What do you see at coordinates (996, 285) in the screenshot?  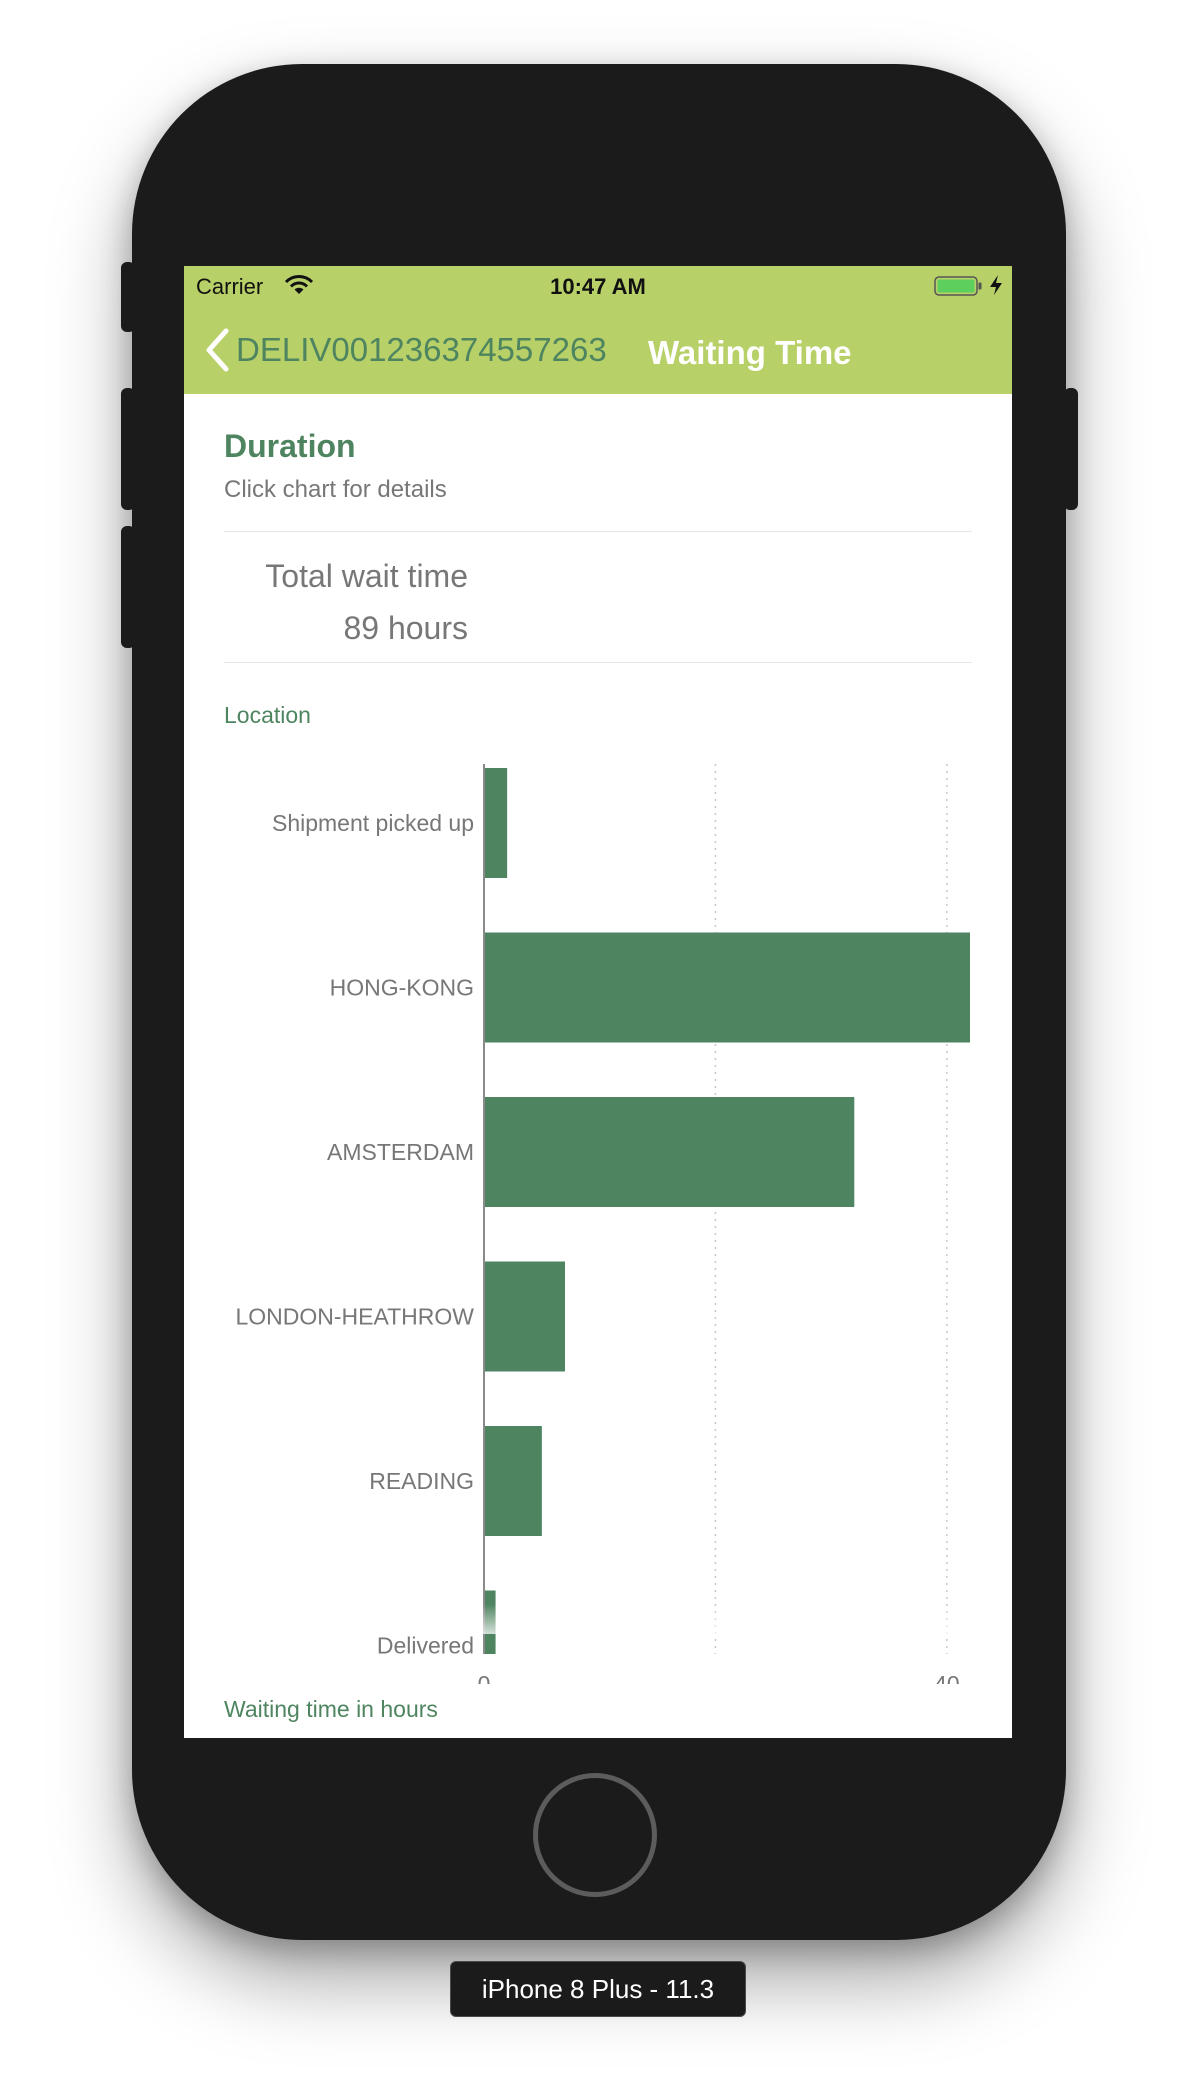 I see `charging-bolt-icon` at bounding box center [996, 285].